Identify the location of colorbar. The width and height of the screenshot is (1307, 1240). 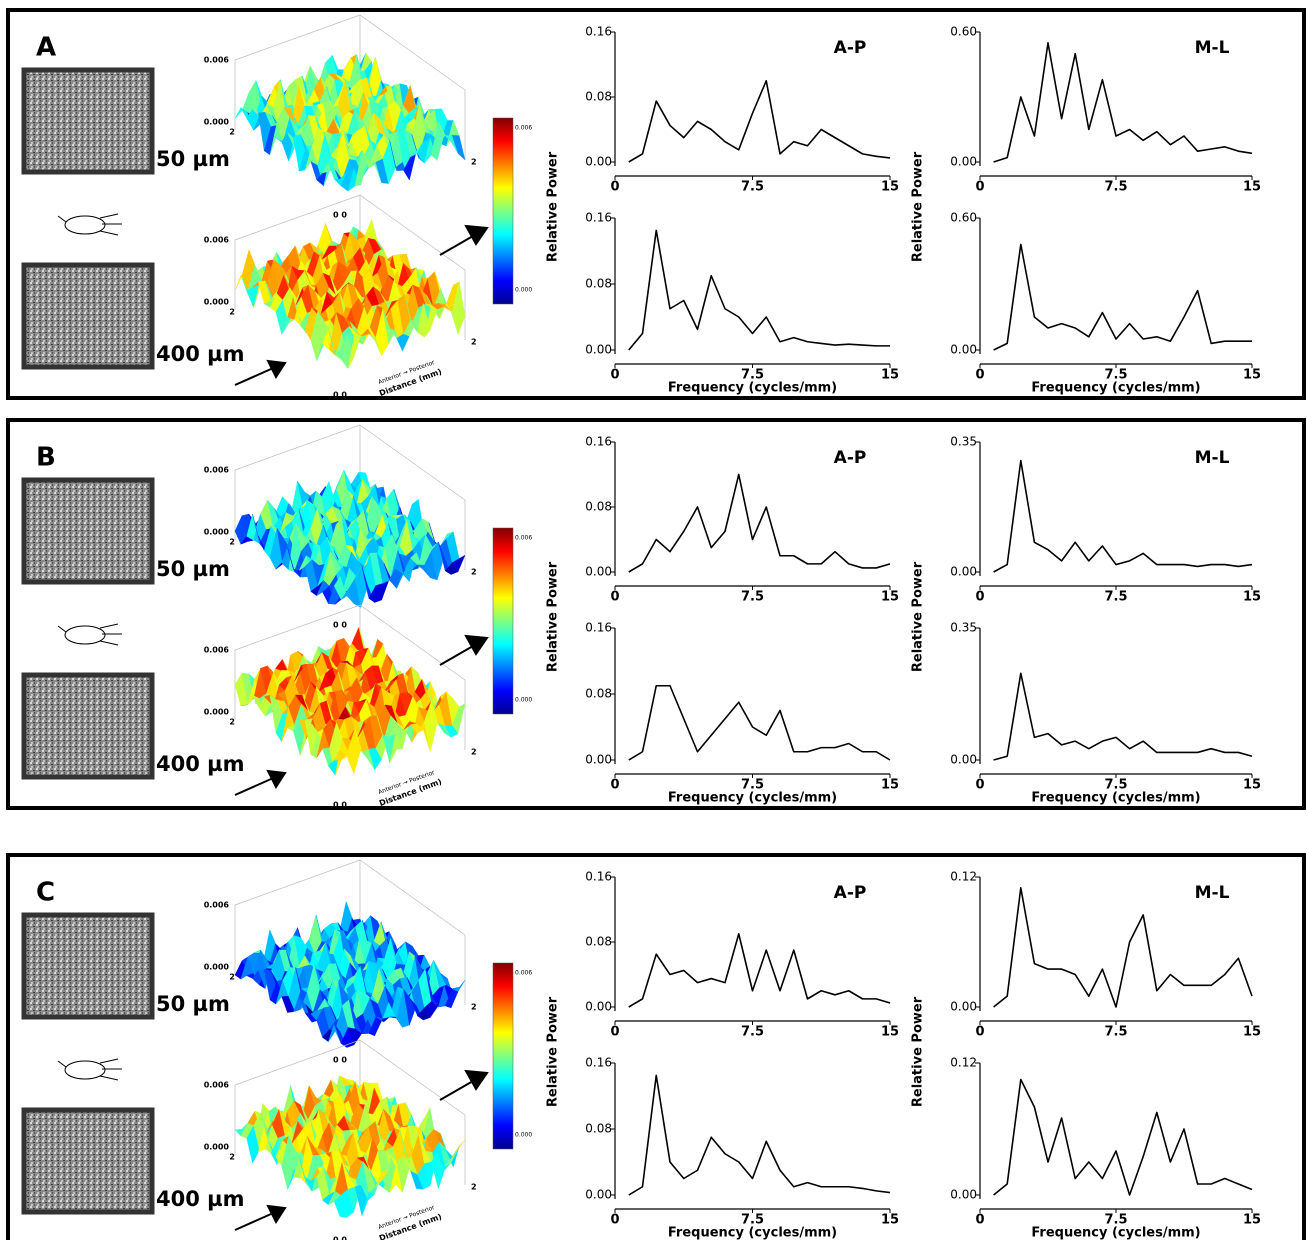
(503, 211).